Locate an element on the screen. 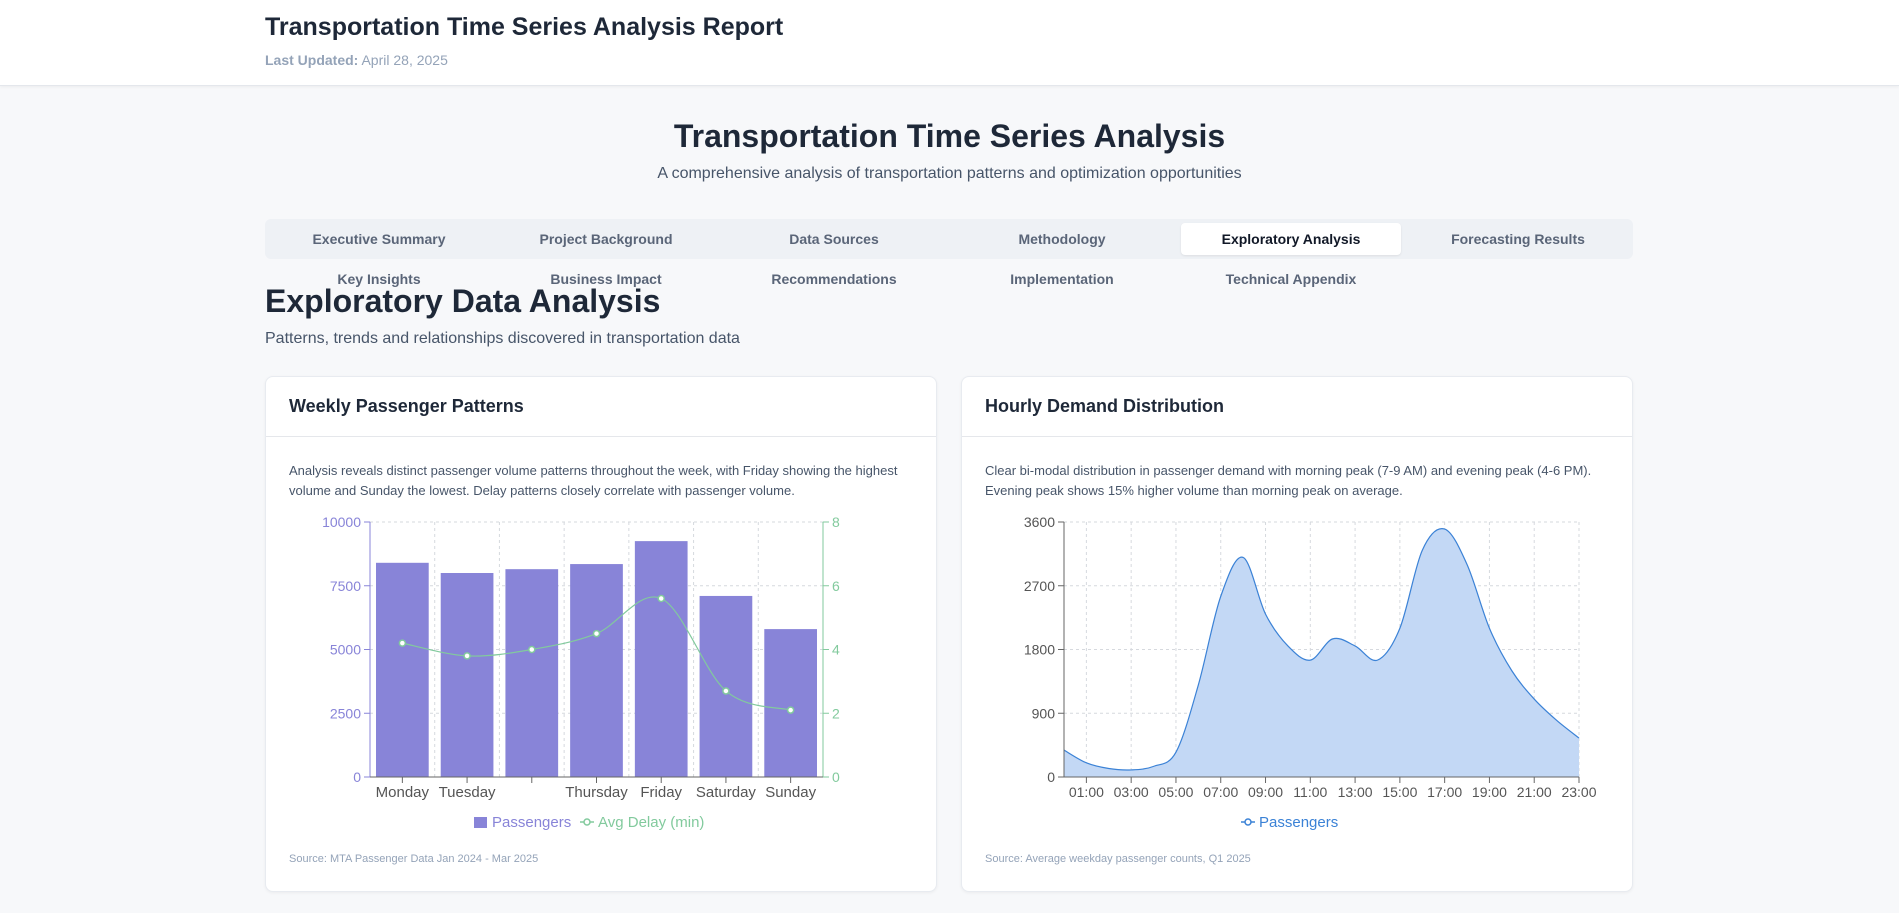 The height and width of the screenshot is (913, 1899). y-right-tick-label: 6 is located at coordinates (836, 586).